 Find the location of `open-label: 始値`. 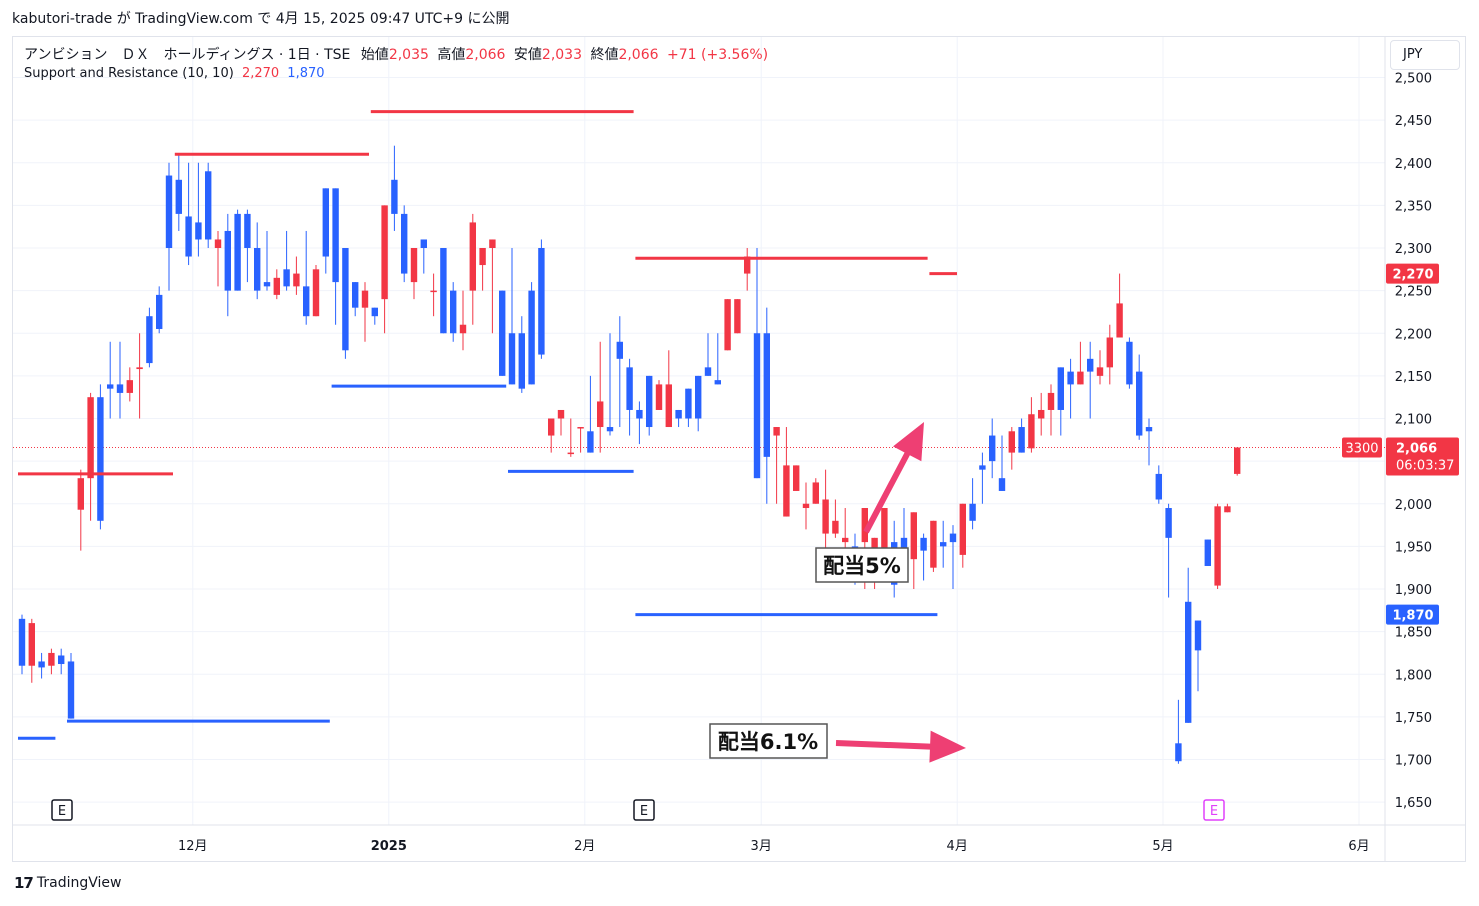

open-label: 始値 is located at coordinates (374, 55).